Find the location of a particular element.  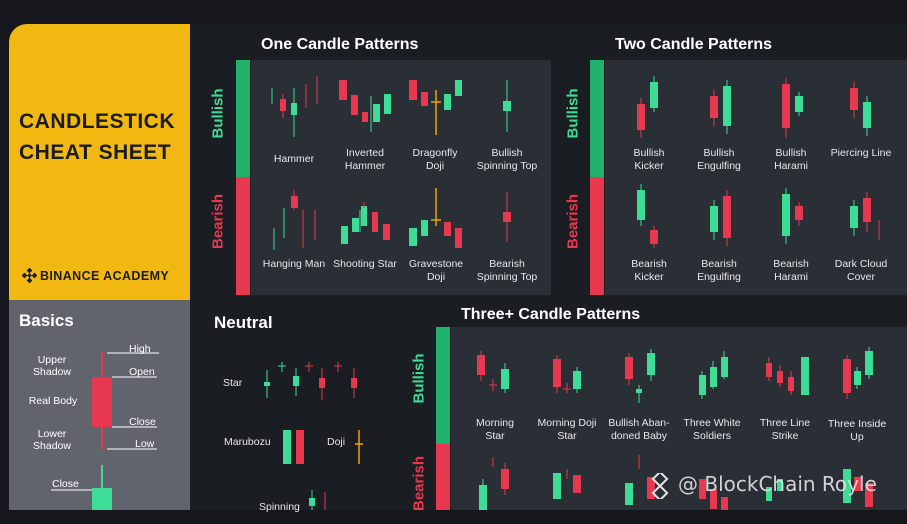

hammer-caption: Hammer is located at coordinates (294, 159).